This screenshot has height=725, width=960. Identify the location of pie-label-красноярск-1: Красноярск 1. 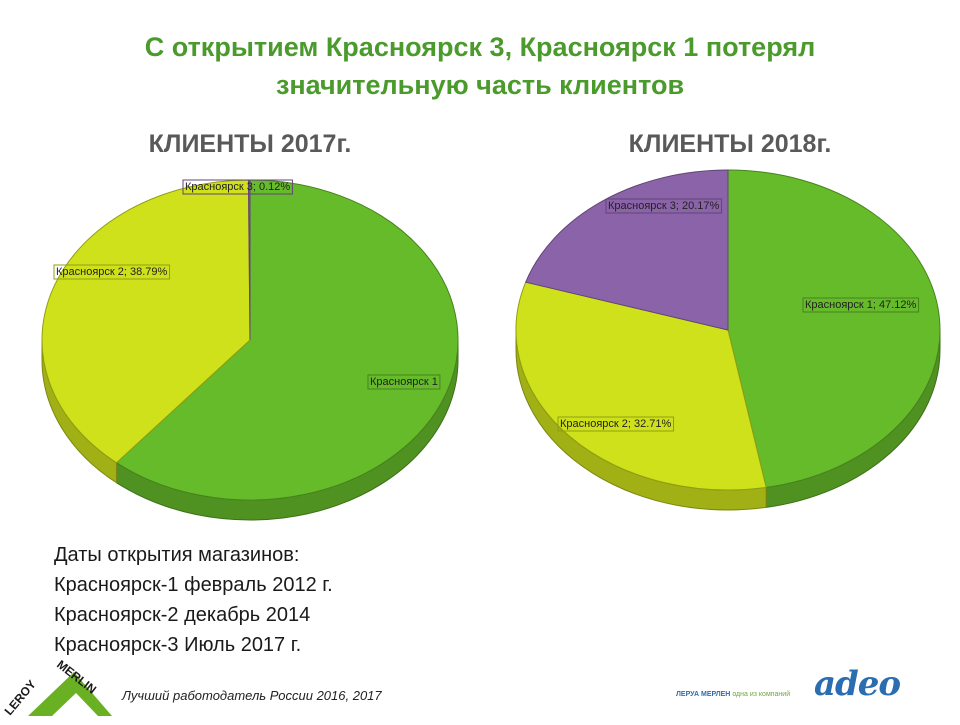
(404, 382).